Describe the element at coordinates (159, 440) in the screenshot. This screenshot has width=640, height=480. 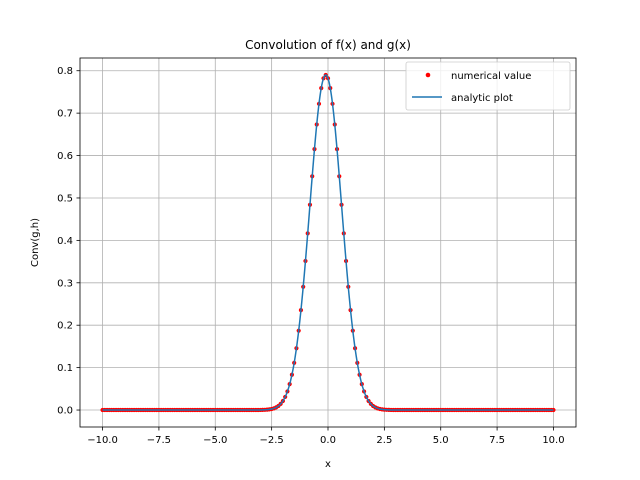
I see `x-tick-label: −7.5` at that location.